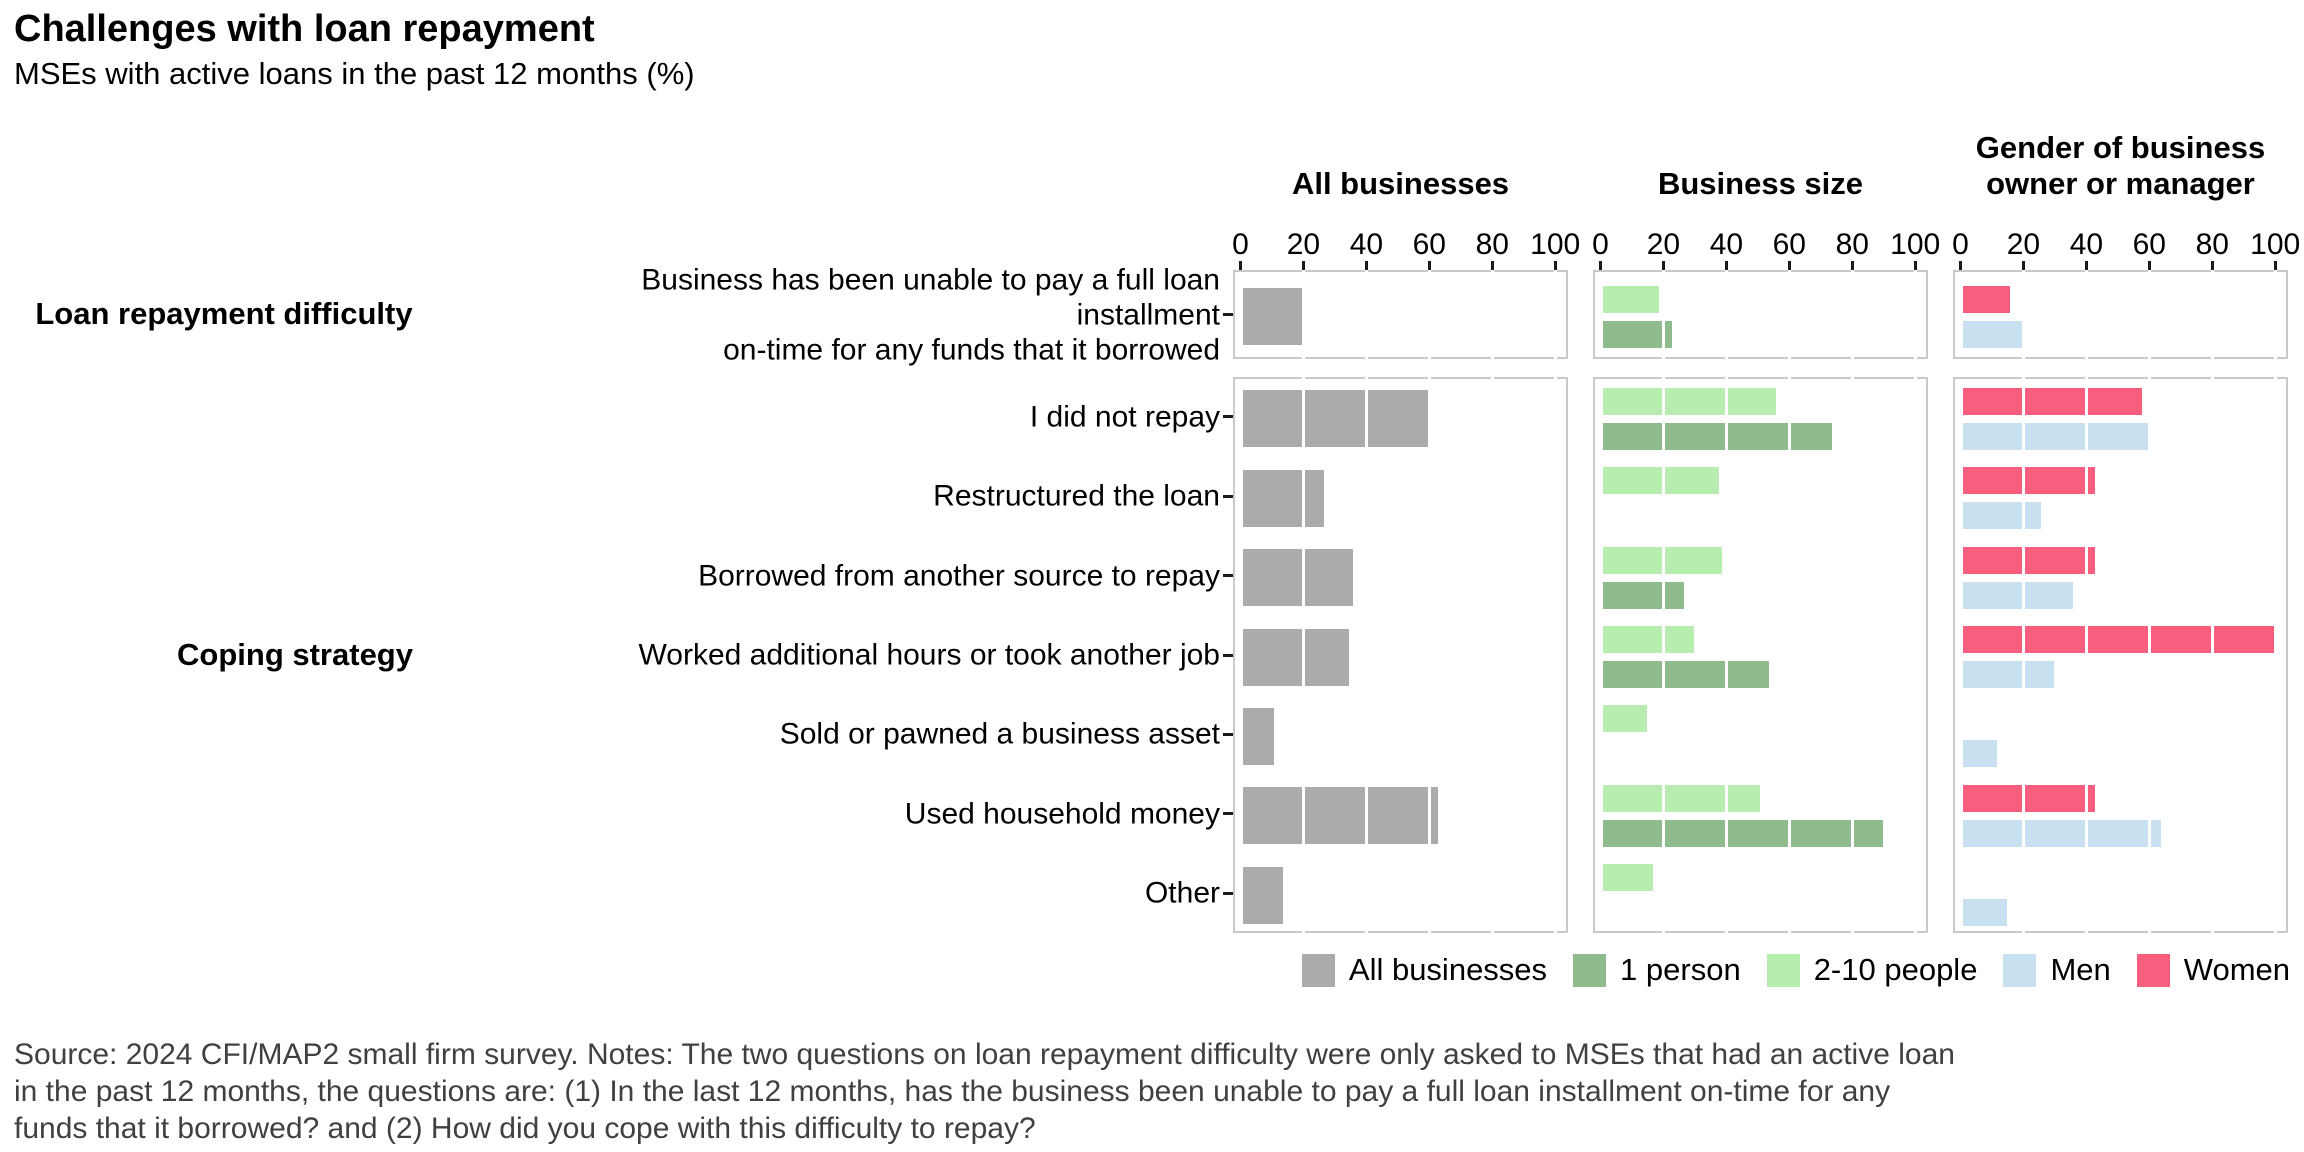 The image size is (2304, 1152). I want to click on legend-item: Men, so click(2057, 970).